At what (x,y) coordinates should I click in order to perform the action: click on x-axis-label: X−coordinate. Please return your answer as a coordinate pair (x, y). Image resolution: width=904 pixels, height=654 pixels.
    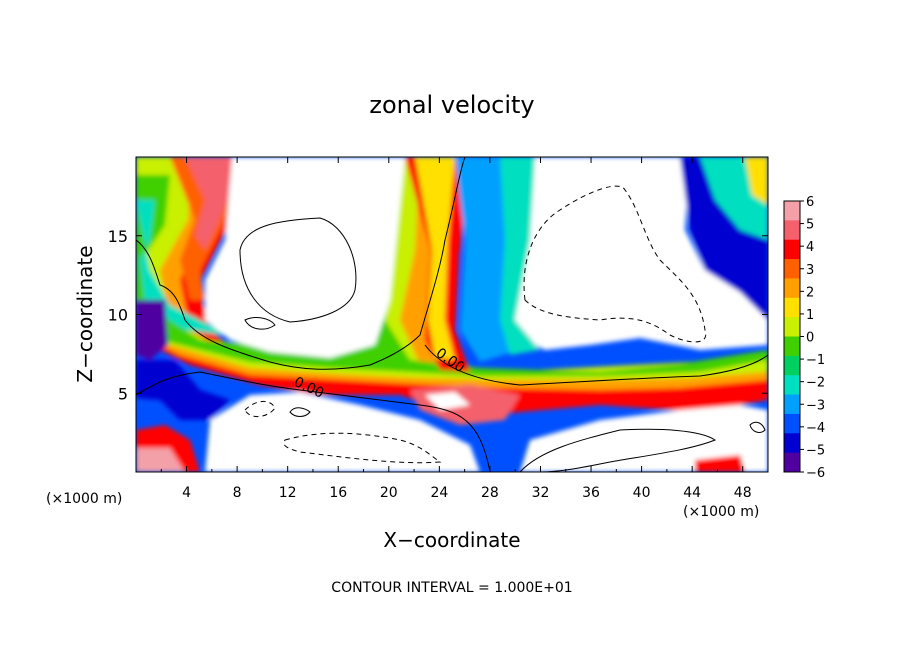
    Looking at the image, I should click on (451, 540).